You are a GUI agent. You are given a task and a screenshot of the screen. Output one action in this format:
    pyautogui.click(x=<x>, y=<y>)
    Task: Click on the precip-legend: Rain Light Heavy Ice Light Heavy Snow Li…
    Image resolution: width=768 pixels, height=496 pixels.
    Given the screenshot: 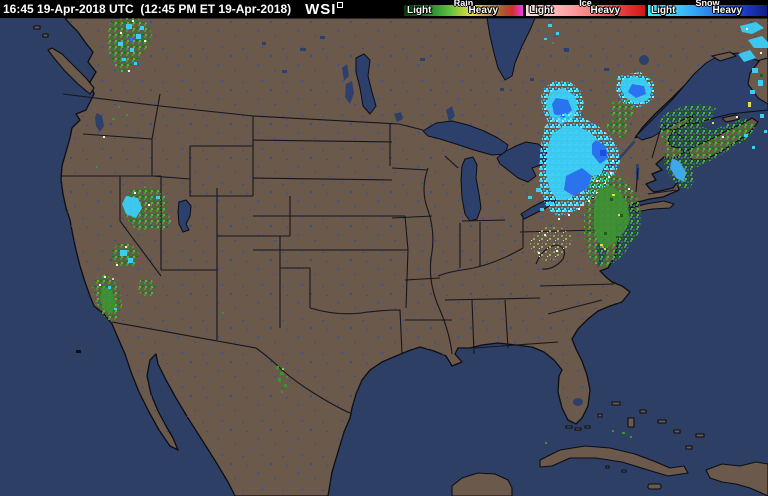 What is the action you would take?
    pyautogui.click(x=585, y=9)
    